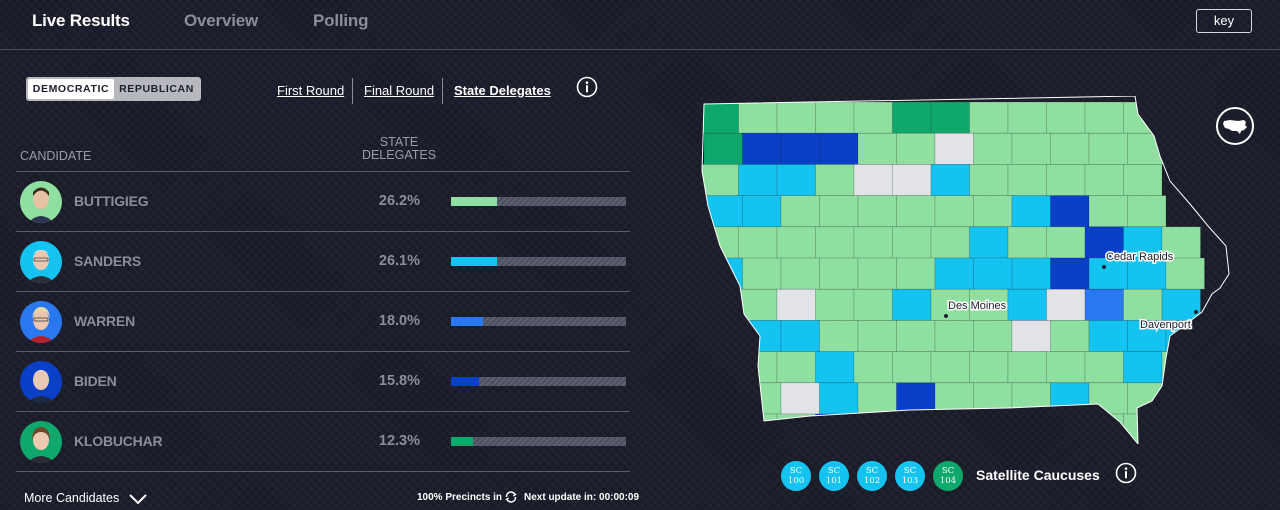 Image resolution: width=1280 pixels, height=510 pixels. Describe the element at coordinates (948, 476) in the screenshot. I see `satellite-caucus-badge: SC 104` at that location.